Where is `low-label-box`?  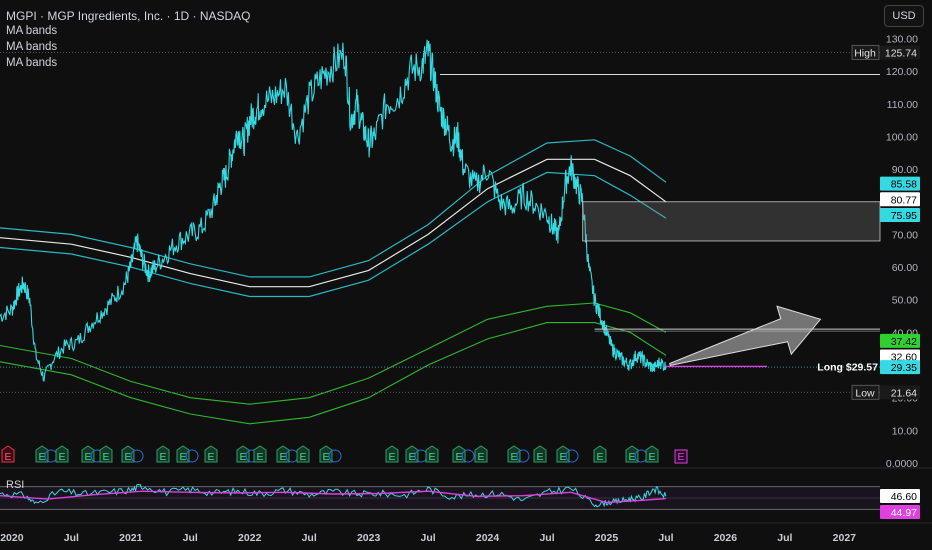 low-label-box is located at coordinates (865, 392).